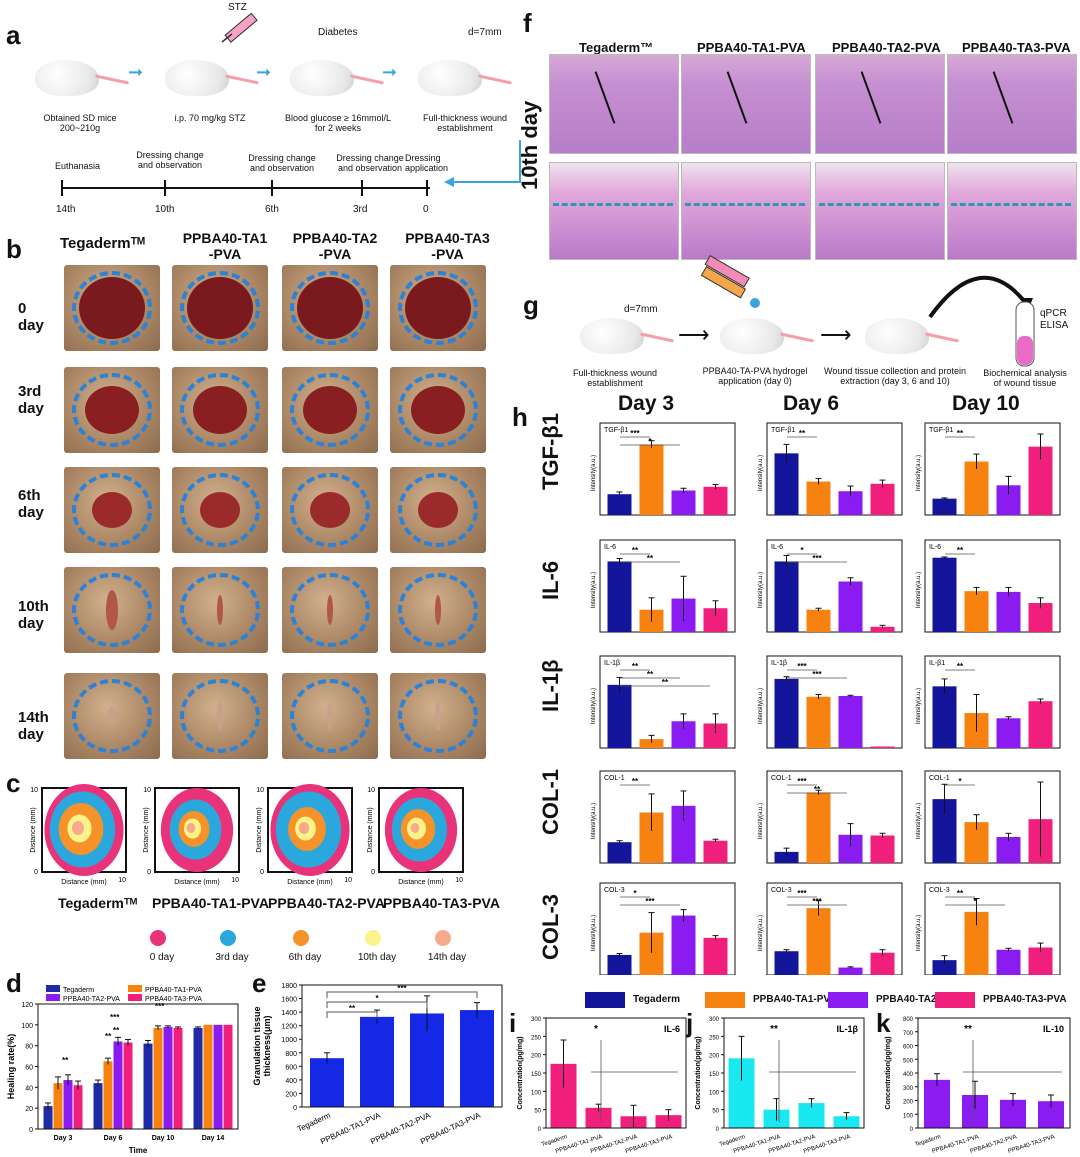  What do you see at coordinates (610, 547) in the screenshot?
I see `mini-plot-title: IL-6` at bounding box center [610, 547].